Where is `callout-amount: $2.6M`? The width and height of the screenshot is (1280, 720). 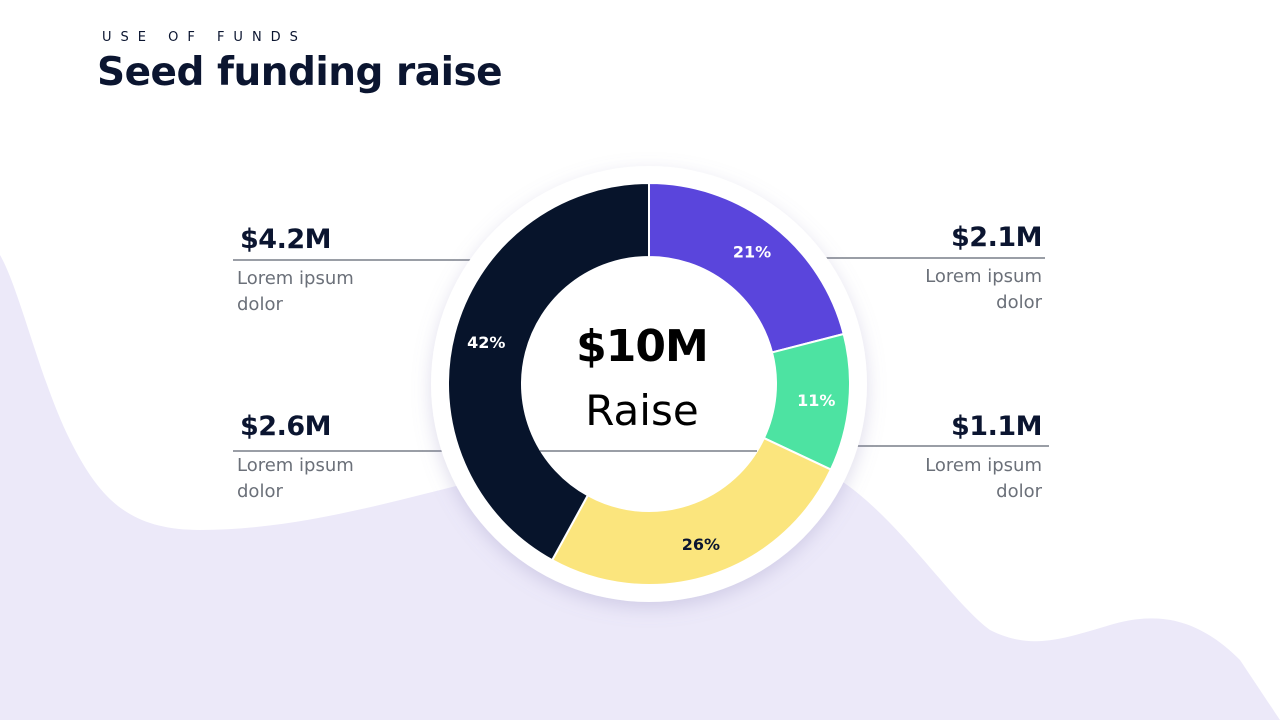
callout-amount: $2.6M is located at coordinates (286, 426).